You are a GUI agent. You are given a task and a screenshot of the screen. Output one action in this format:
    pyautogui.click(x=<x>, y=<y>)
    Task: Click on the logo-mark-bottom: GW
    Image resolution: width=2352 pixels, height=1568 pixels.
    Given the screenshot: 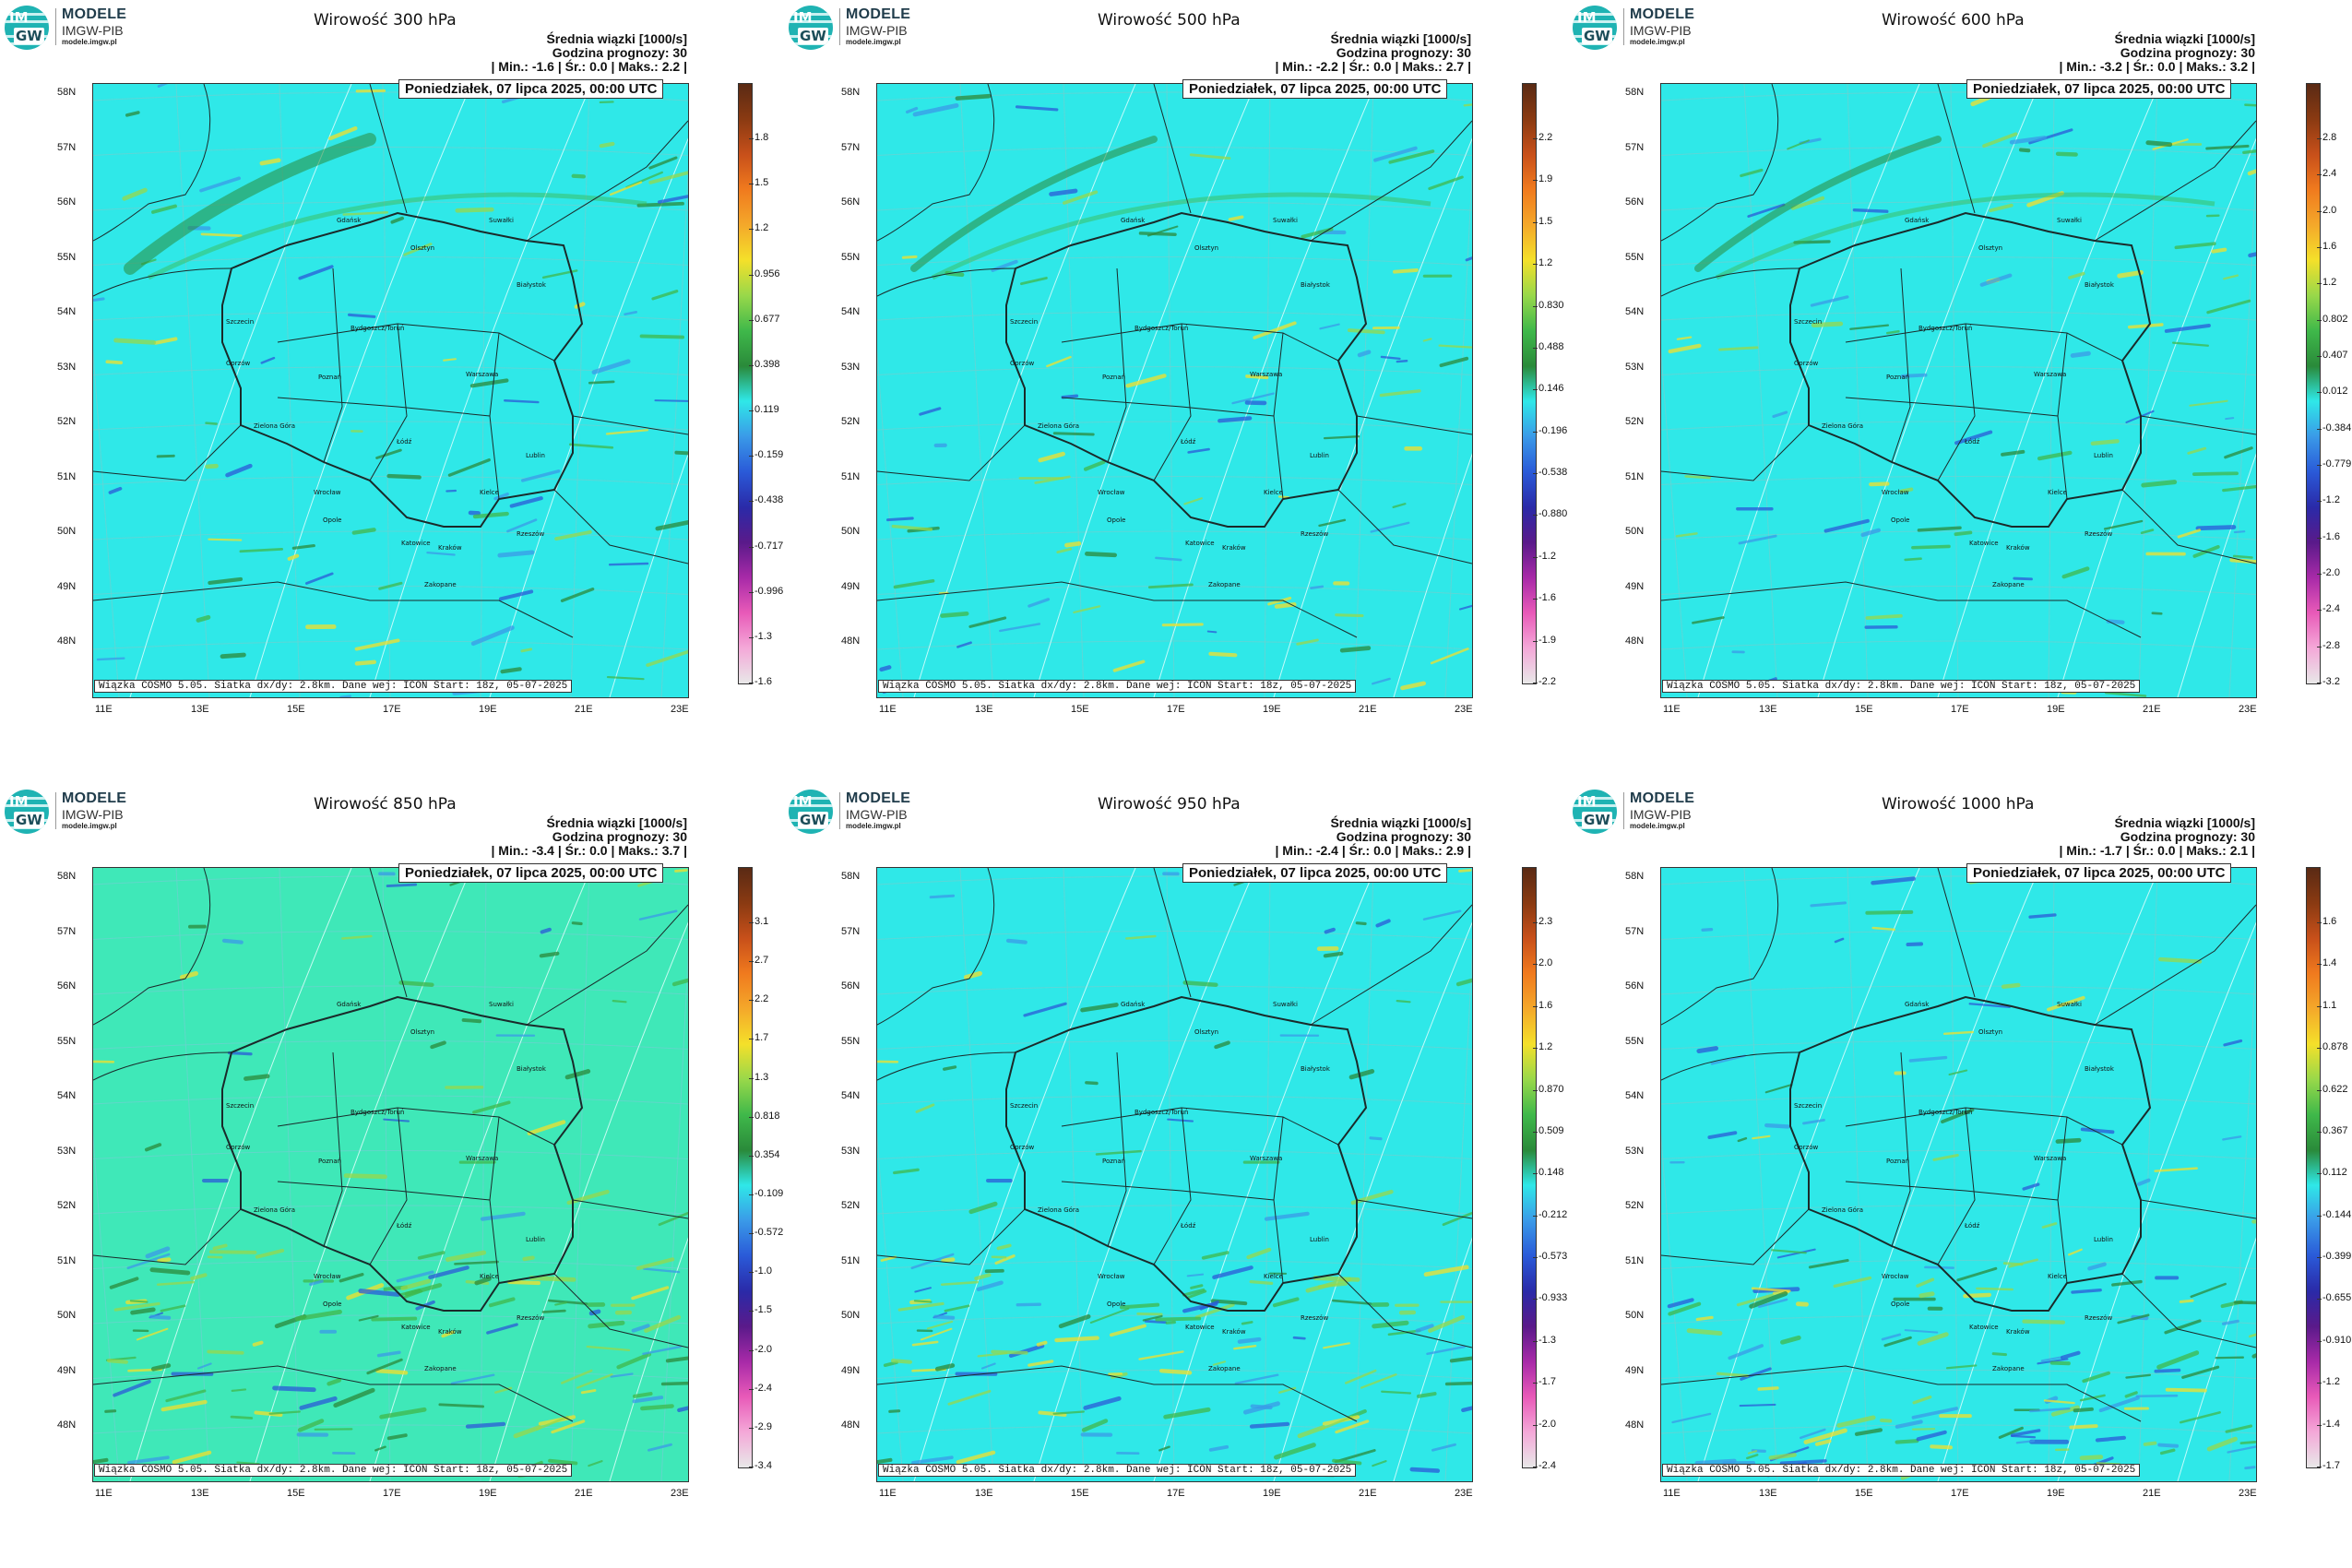 What is the action you would take?
    pyautogui.click(x=813, y=36)
    